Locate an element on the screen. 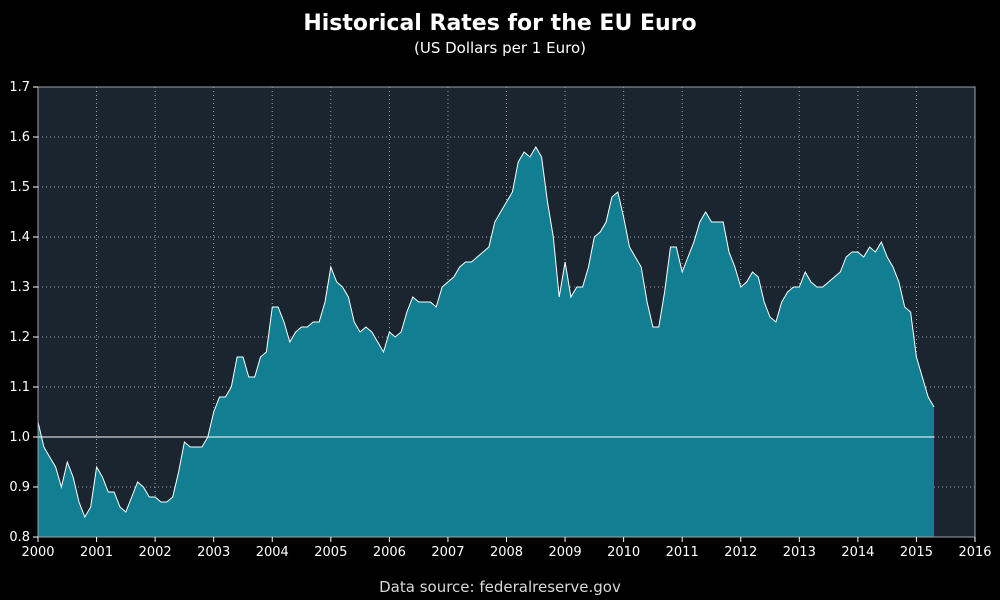 The image size is (1000, 600). y-tick-label: 1.3 is located at coordinates (19, 287).